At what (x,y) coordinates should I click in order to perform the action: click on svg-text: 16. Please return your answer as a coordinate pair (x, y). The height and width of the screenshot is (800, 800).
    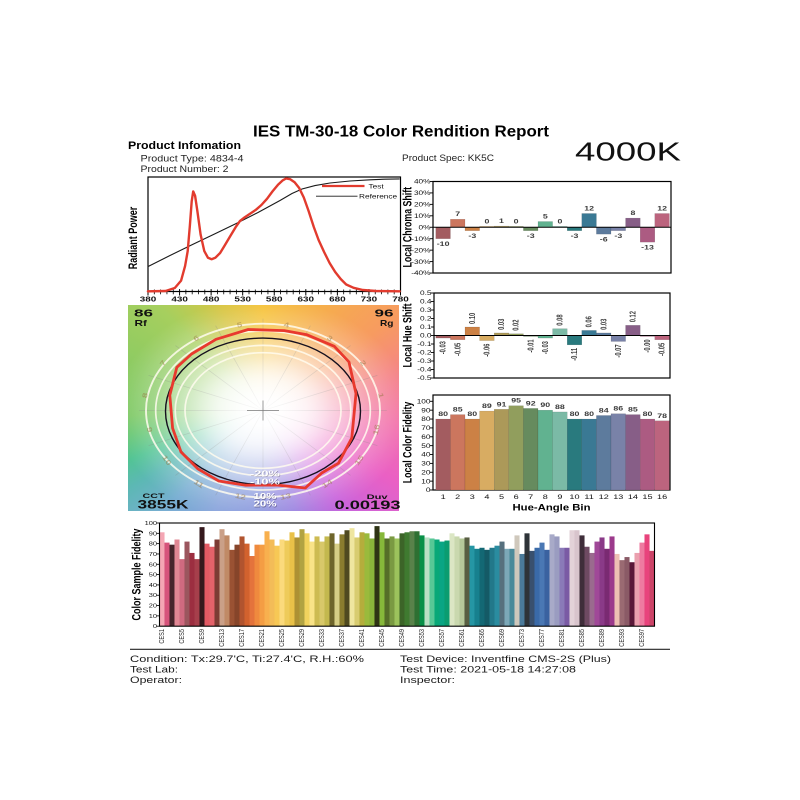
    Looking at the image, I should click on (376, 429).